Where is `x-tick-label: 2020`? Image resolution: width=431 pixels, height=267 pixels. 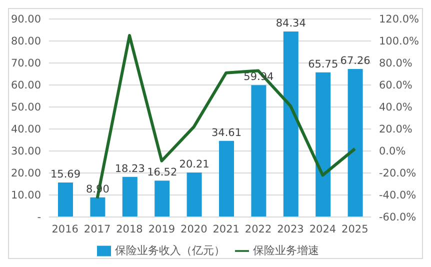 x-tick-label: 2020 is located at coordinates (194, 229).